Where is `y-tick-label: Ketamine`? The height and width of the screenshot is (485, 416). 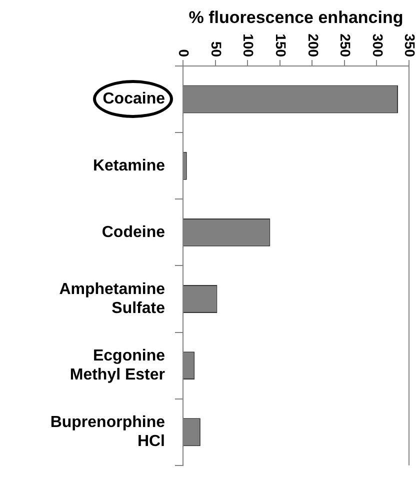
y-tick-label: Ketamine is located at coordinates (129, 165).